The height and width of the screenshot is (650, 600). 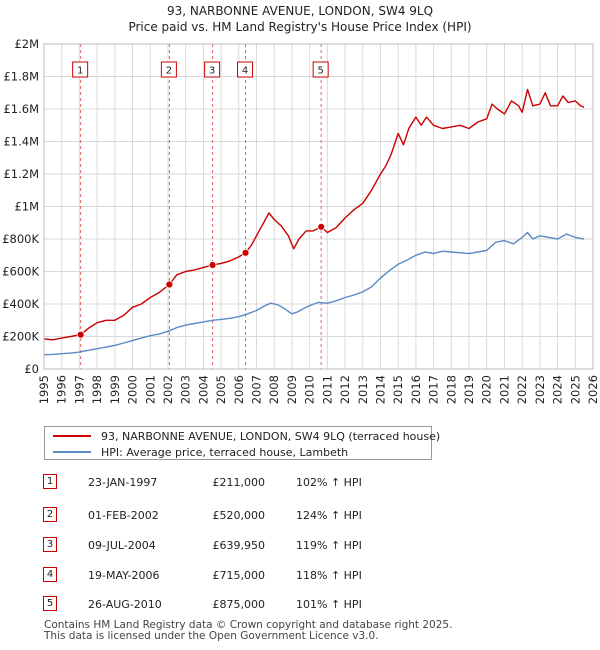 What do you see at coordinates (329, 575) in the screenshot?
I see `sale-hpi: 118% ↑ HPI` at bounding box center [329, 575].